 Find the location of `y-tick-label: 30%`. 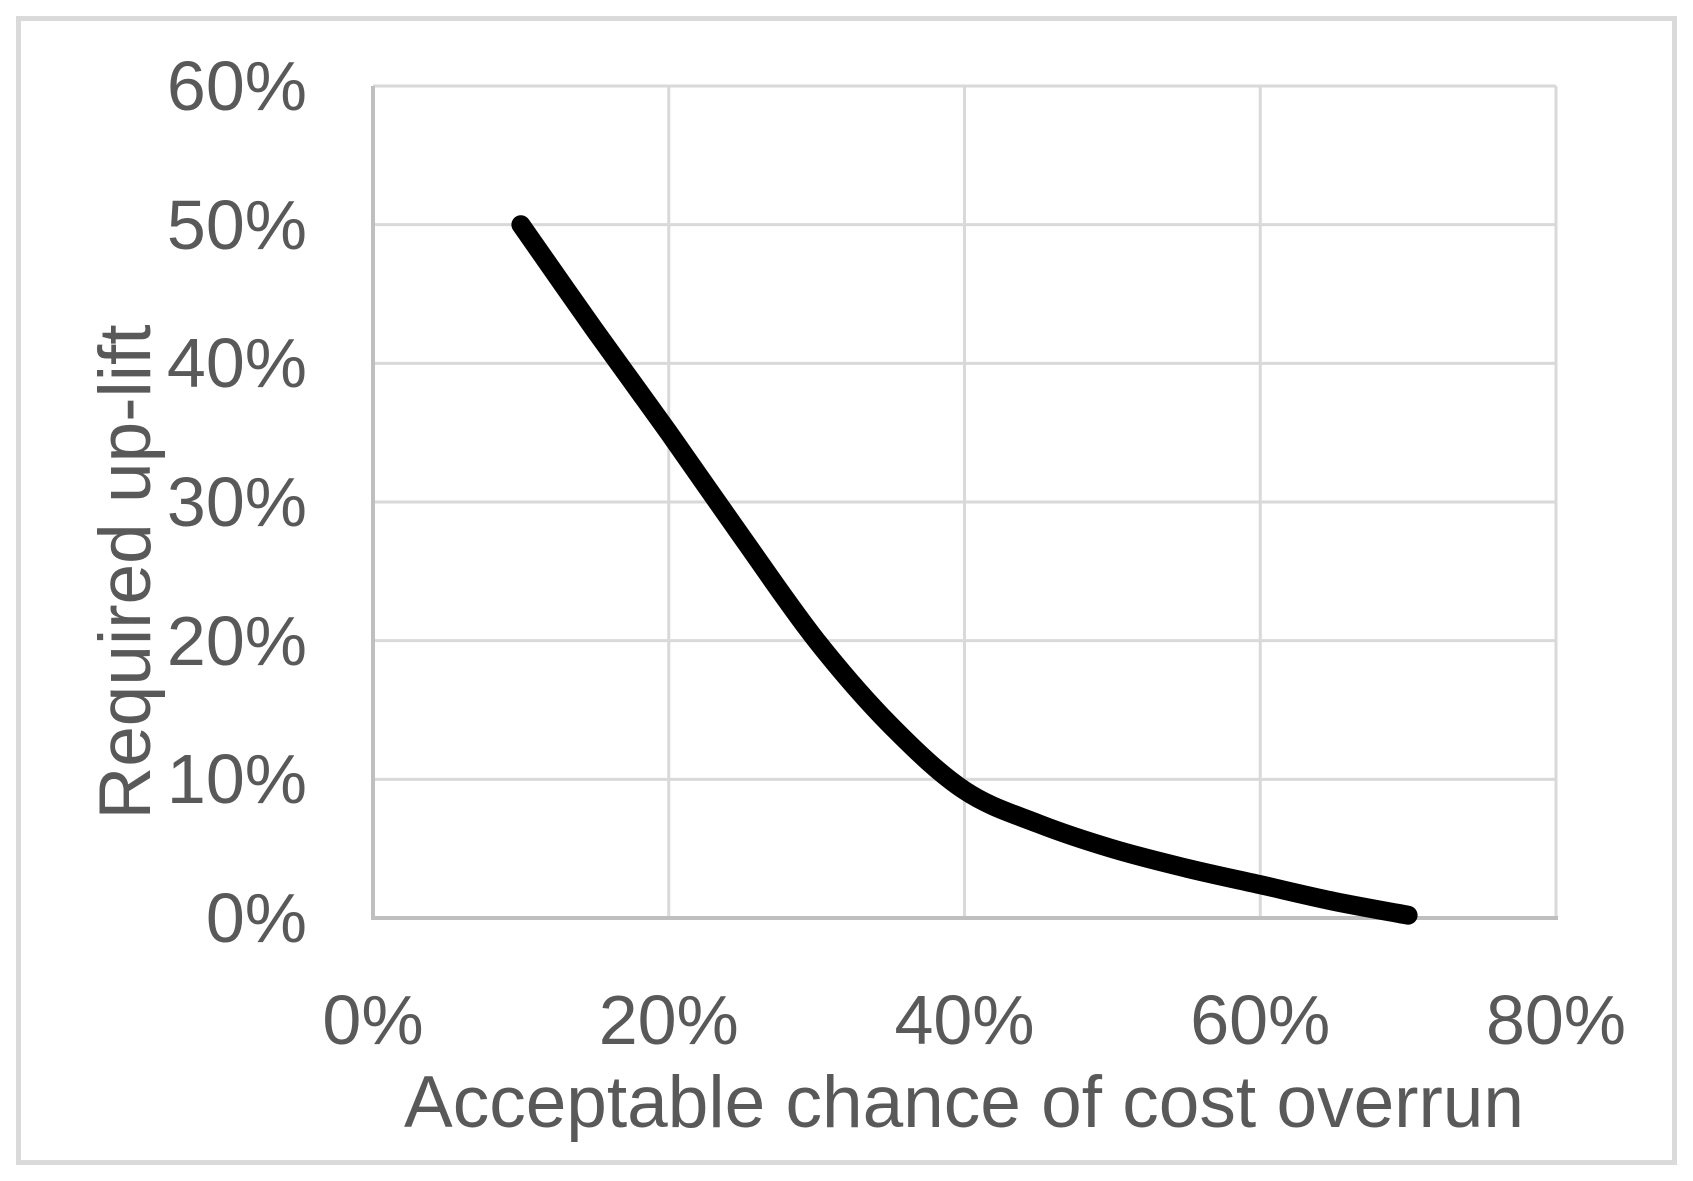

y-tick-label: 30% is located at coordinates (236, 502).